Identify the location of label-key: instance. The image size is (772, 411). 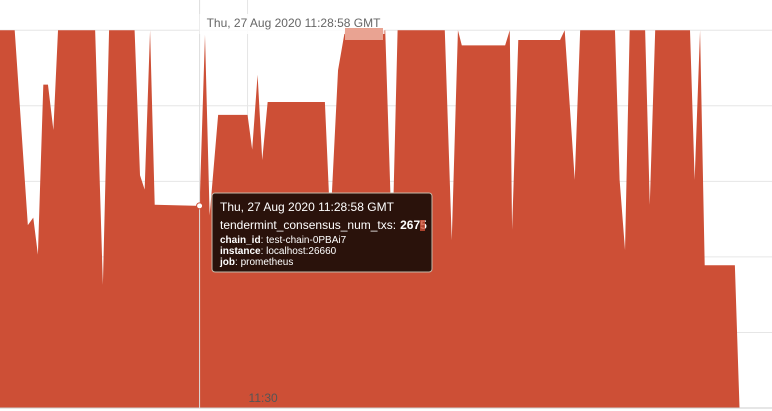
(240, 251).